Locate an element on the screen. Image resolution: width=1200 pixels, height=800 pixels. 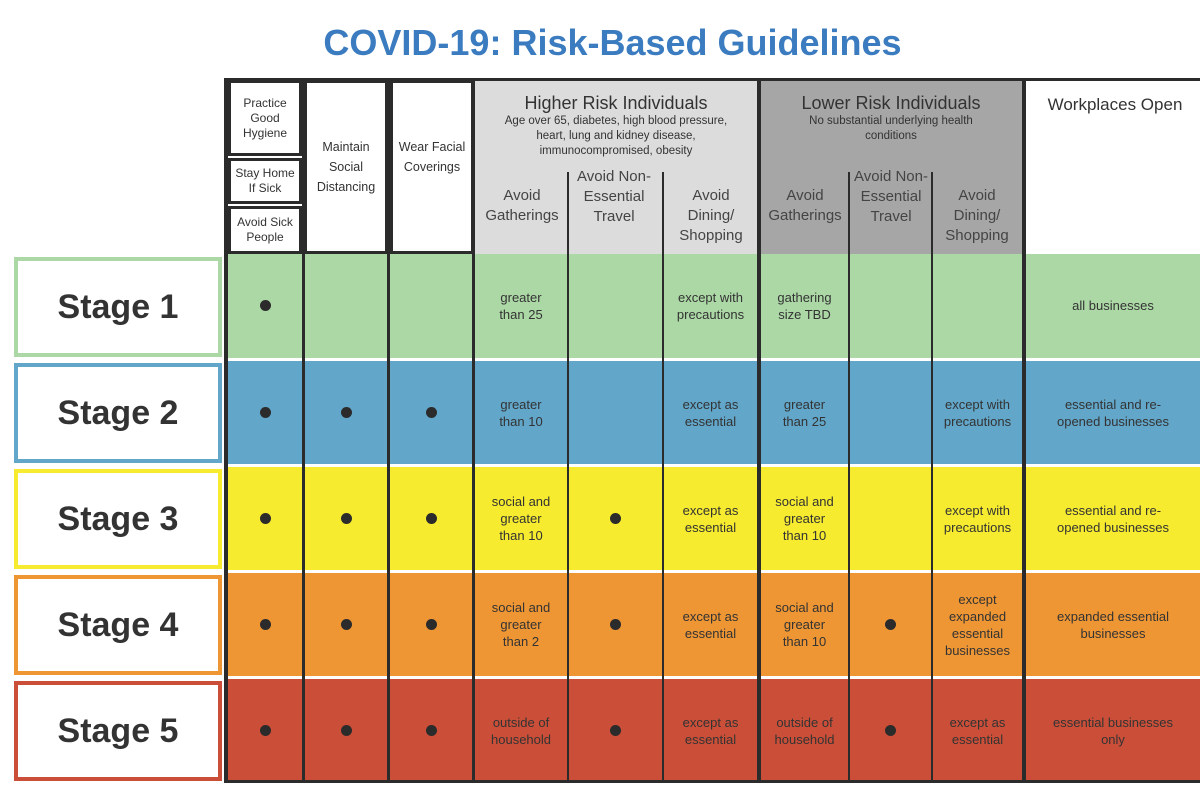
stage-1-label: Stage 1 is located at coordinates (118, 306).